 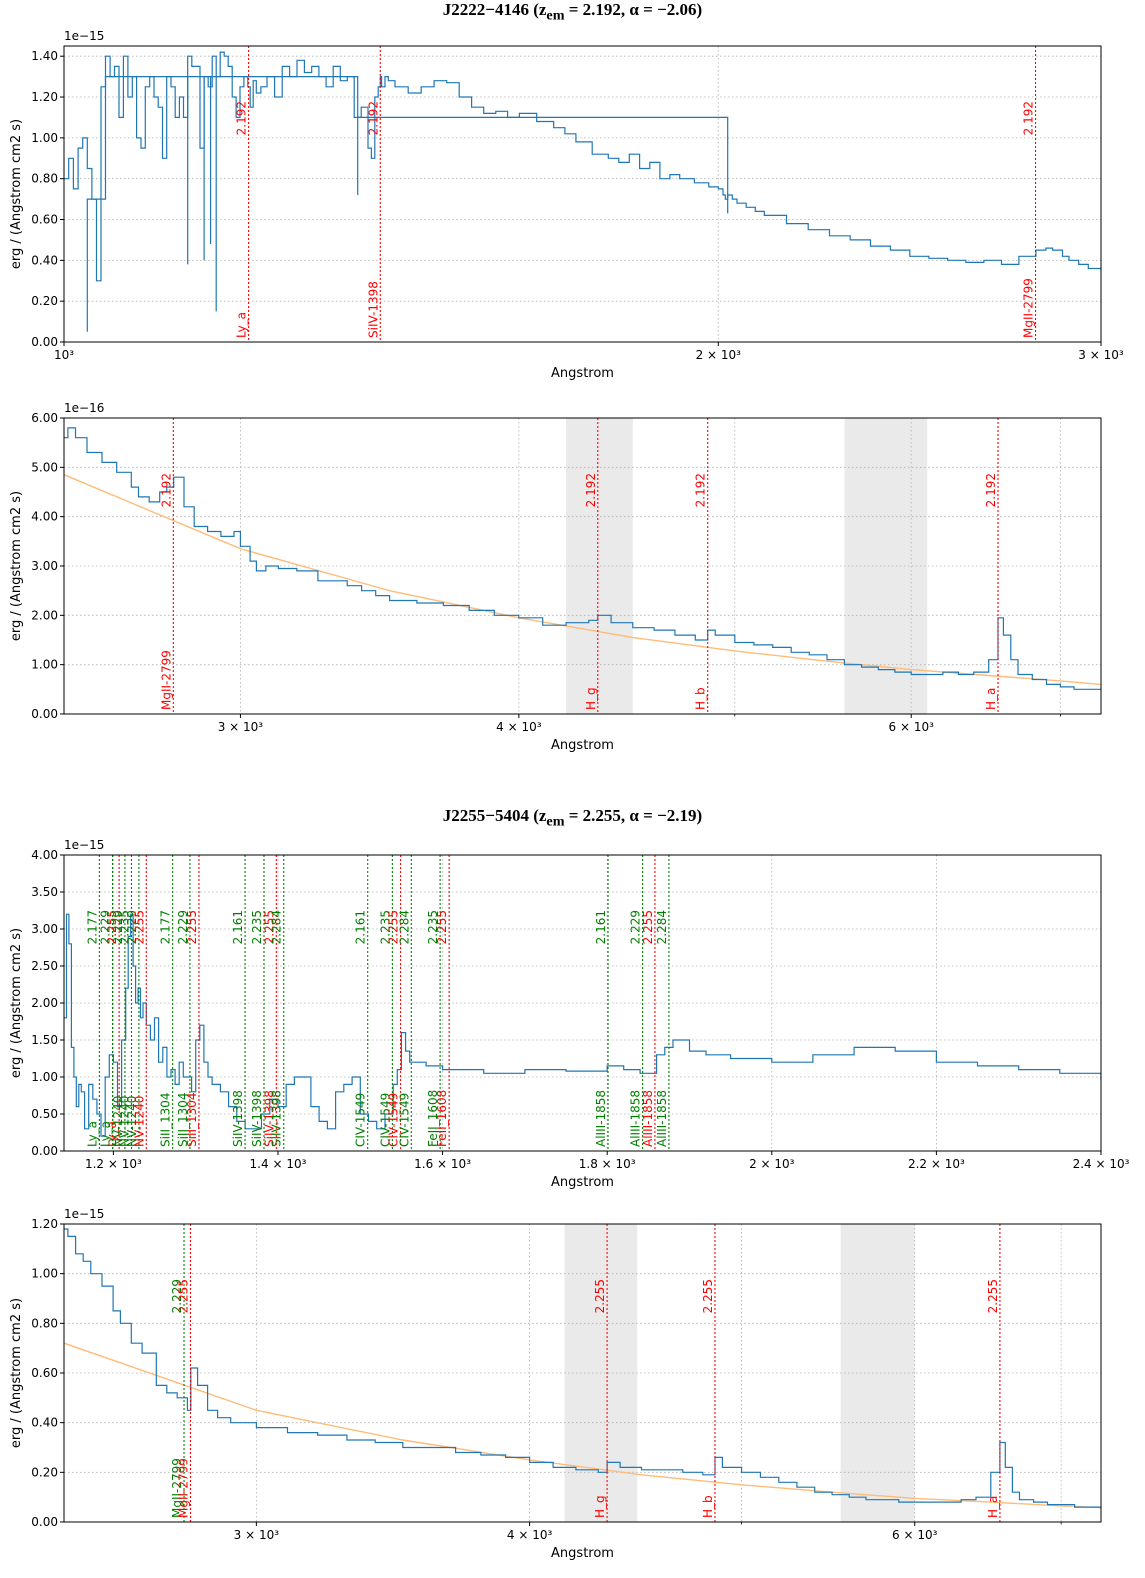 I want to click on x-tick-label-2: 3 × 10³, so click(x=1101, y=355).